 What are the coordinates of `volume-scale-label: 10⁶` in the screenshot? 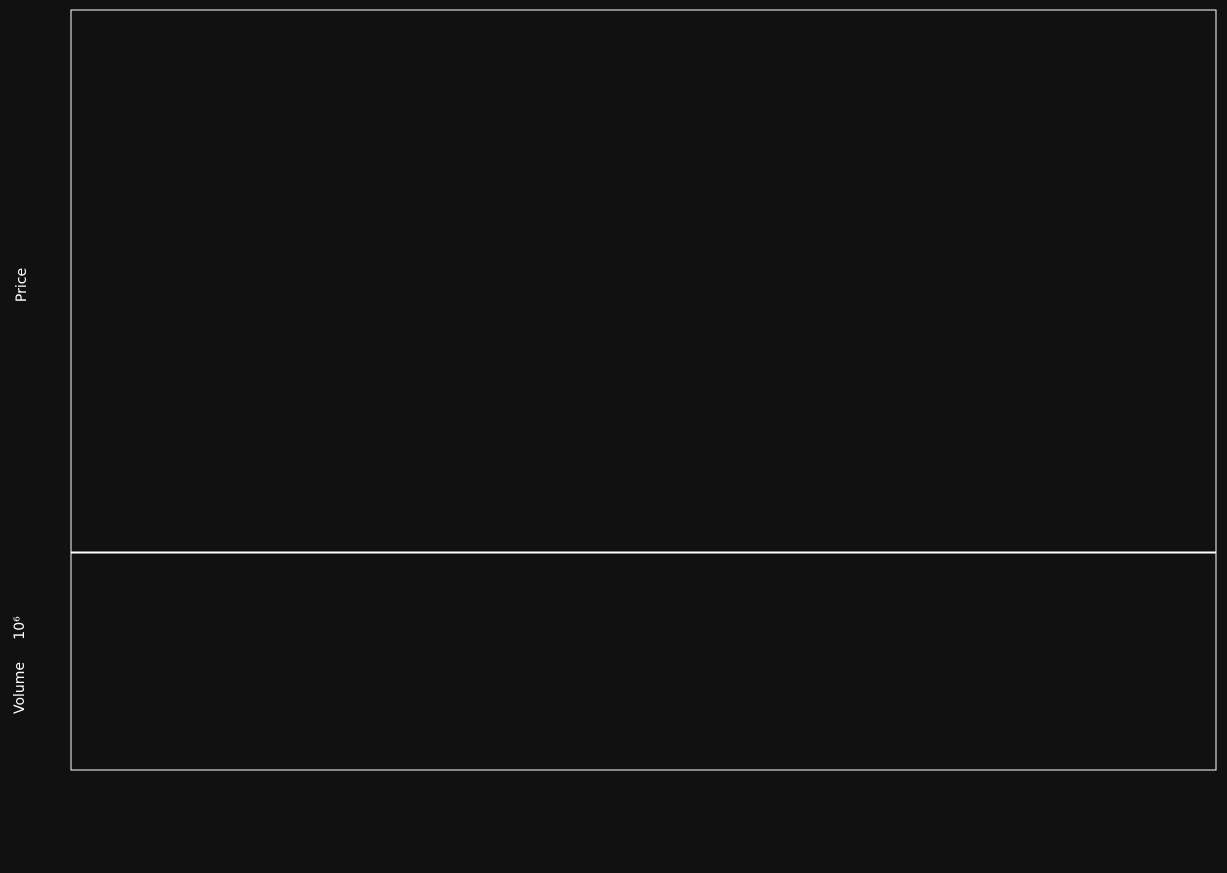 It's located at (20, 628).